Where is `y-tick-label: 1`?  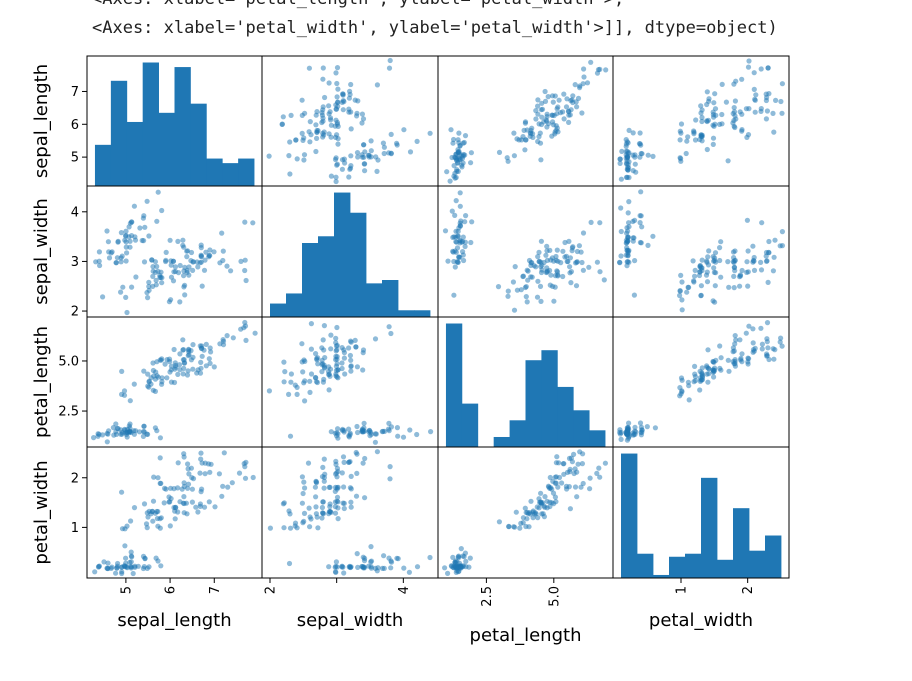 y-tick-label: 1 is located at coordinates (75, 528).